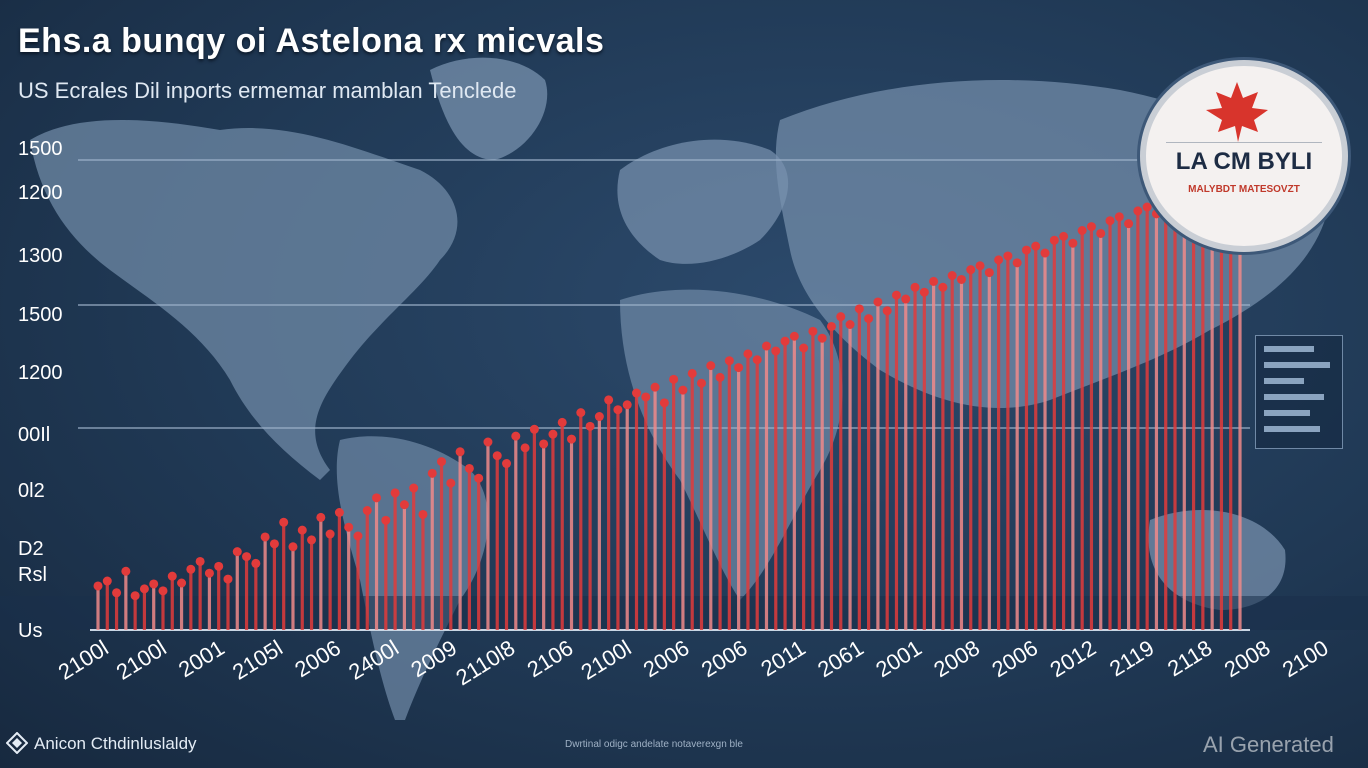  I want to click on badge-divider, so click(1244, 142).